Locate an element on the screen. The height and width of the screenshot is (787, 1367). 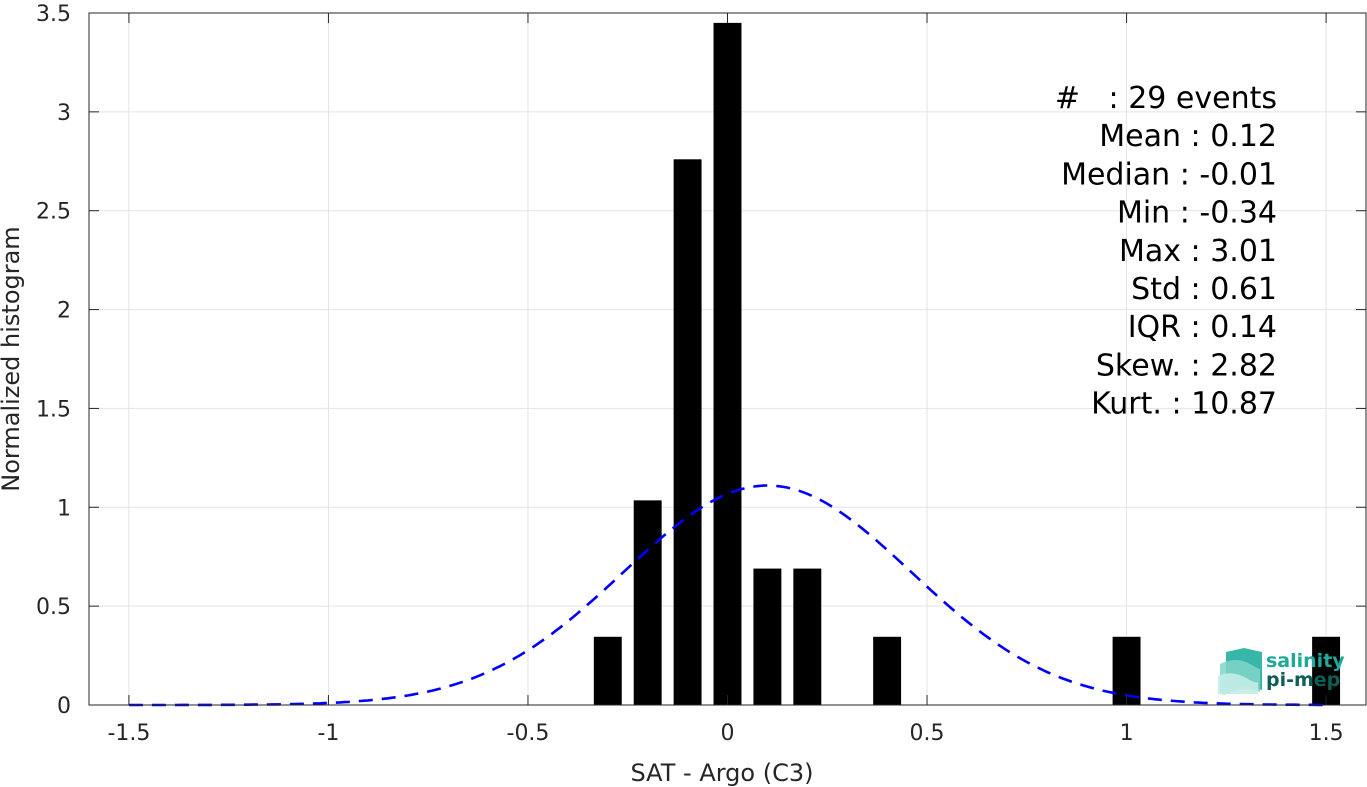
x-tick-label-1: -1 is located at coordinates (328, 733).